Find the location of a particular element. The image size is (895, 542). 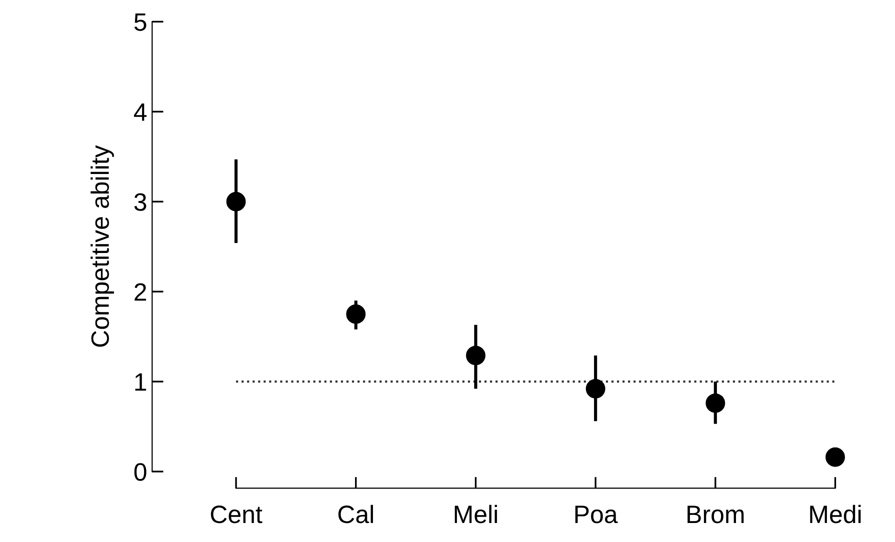

x-tick-label: Cal is located at coordinates (355, 514).